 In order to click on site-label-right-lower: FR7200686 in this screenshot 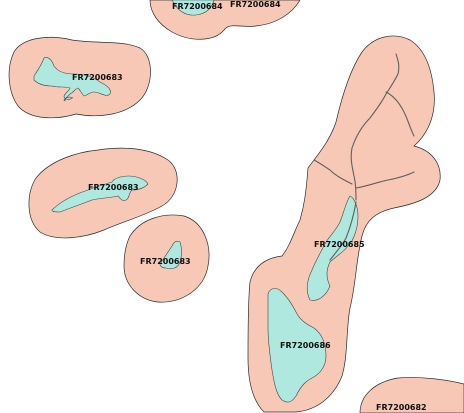, I will do `click(305, 345)`.